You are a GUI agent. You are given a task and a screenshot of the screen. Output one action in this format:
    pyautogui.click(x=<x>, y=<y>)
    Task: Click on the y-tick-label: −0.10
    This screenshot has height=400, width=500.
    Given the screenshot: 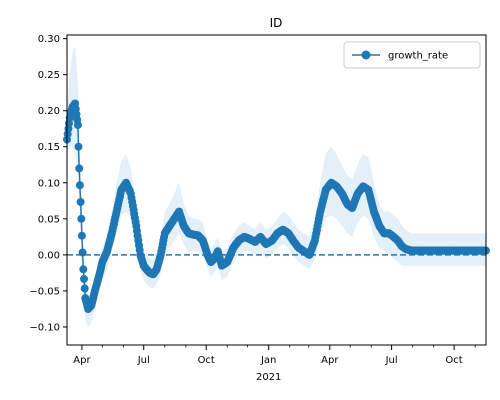 What is the action you would take?
    pyautogui.click(x=44, y=327)
    